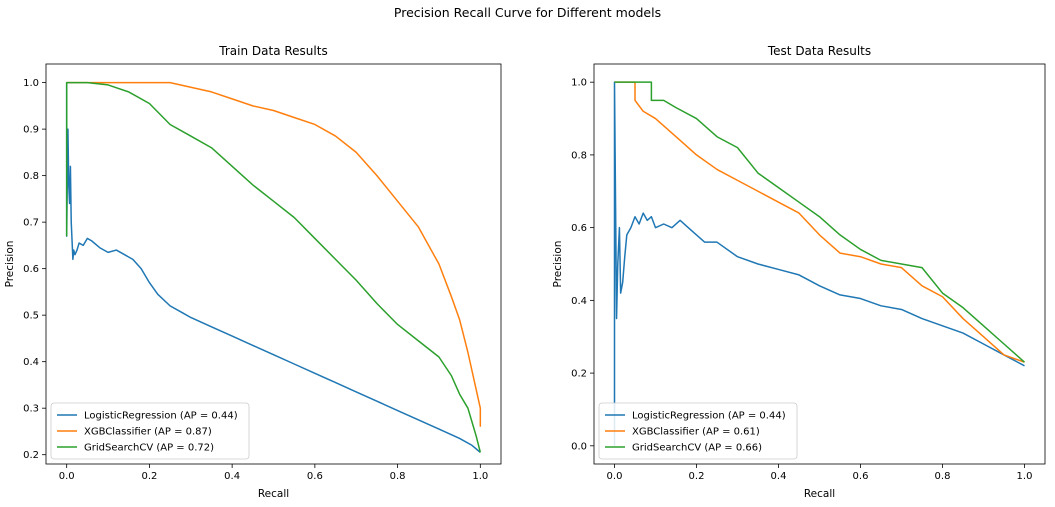 This screenshot has height=507, width=1055. Describe the element at coordinates (31, 130) in the screenshot. I see `y-tick-label: 0.9` at that location.